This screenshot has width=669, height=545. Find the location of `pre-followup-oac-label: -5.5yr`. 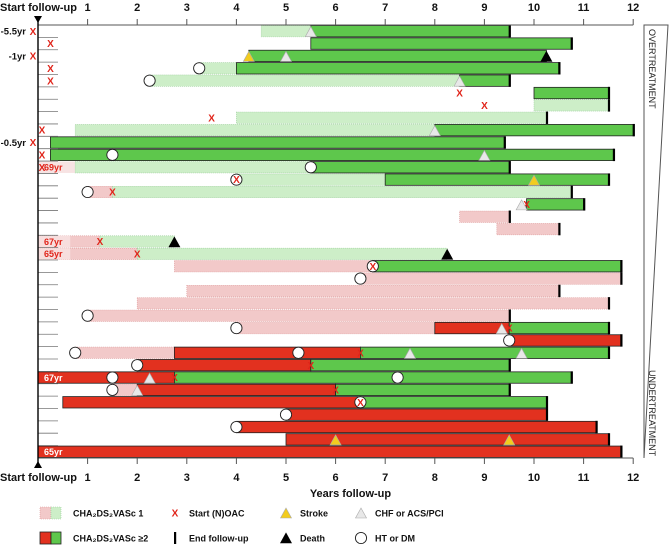

pre-followup-oac-label: -5.5yr is located at coordinates (14, 32).